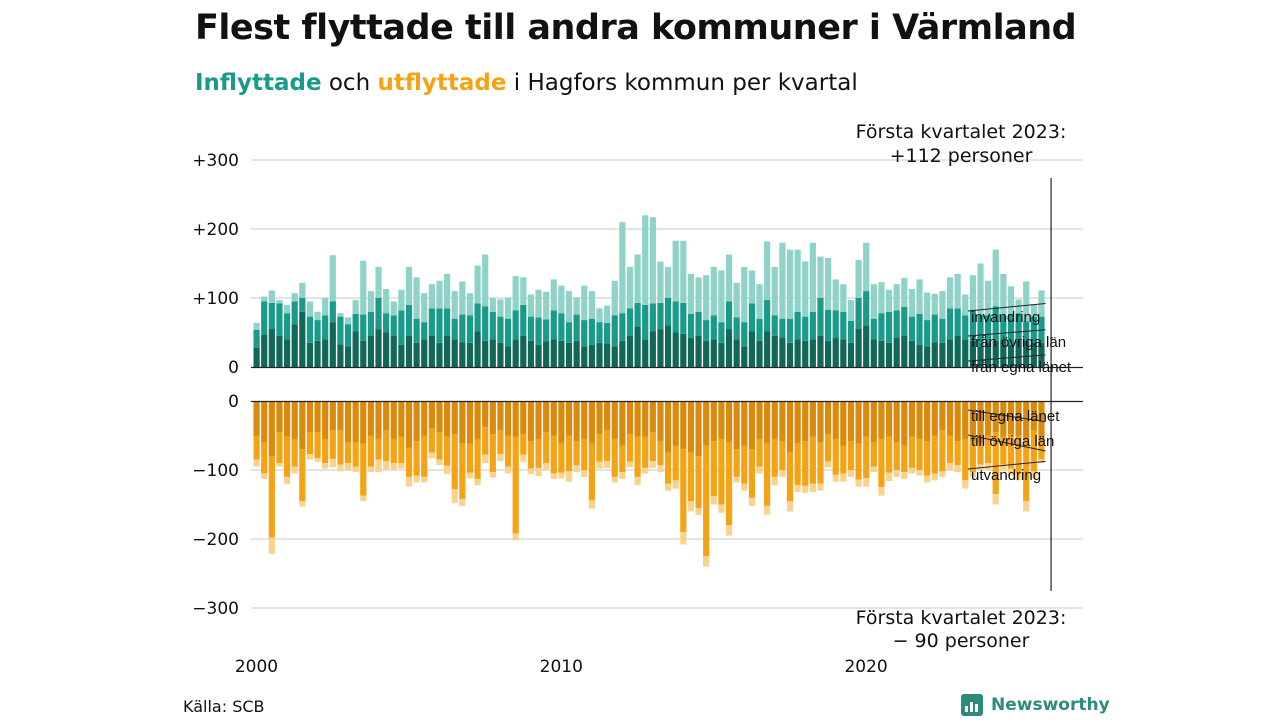 The image size is (1280, 720). Describe the element at coordinates (1006, 443) in the screenshot. I see `leader-line-out` at that location.